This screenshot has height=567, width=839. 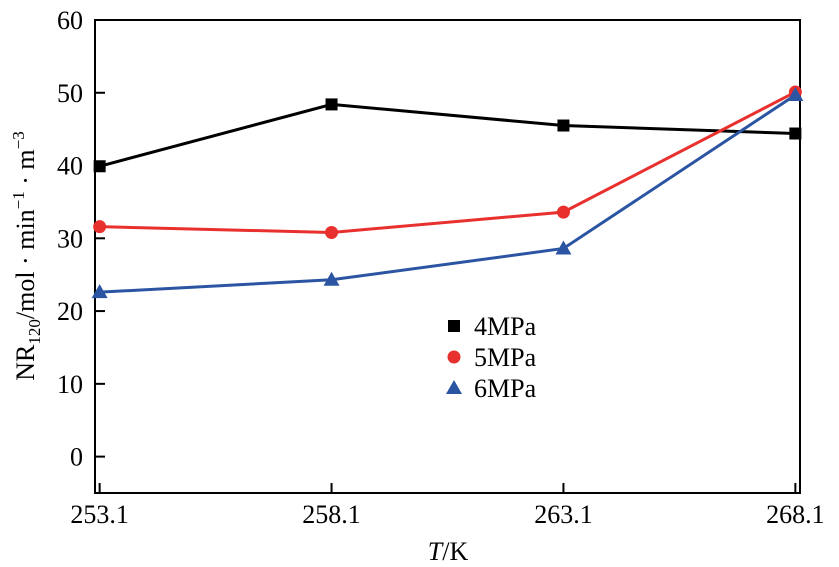 What do you see at coordinates (447, 135) in the screenshot?
I see `series-line-4MPa` at bounding box center [447, 135].